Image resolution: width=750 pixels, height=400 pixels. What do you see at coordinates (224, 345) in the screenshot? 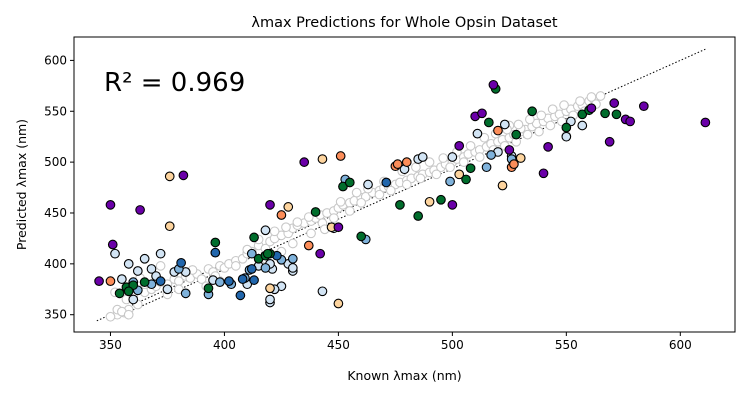
I see `x-tick-label: 400` at bounding box center [224, 345].